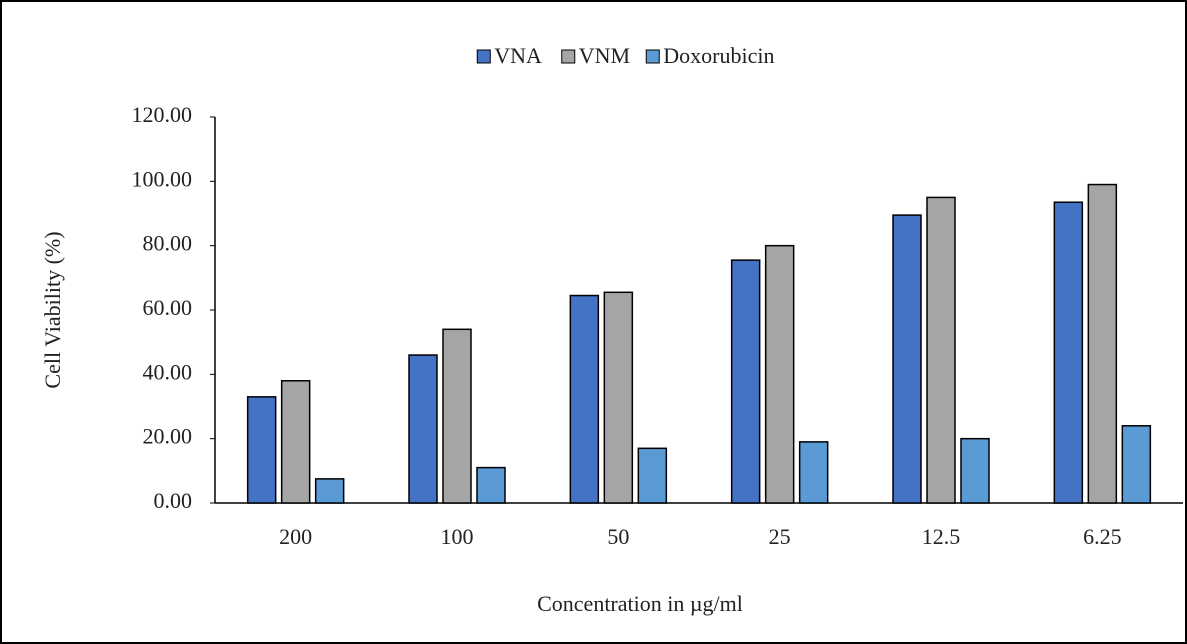  Describe the element at coordinates (162, 178) in the screenshot. I see `y-tick-label: 100.00` at that location.